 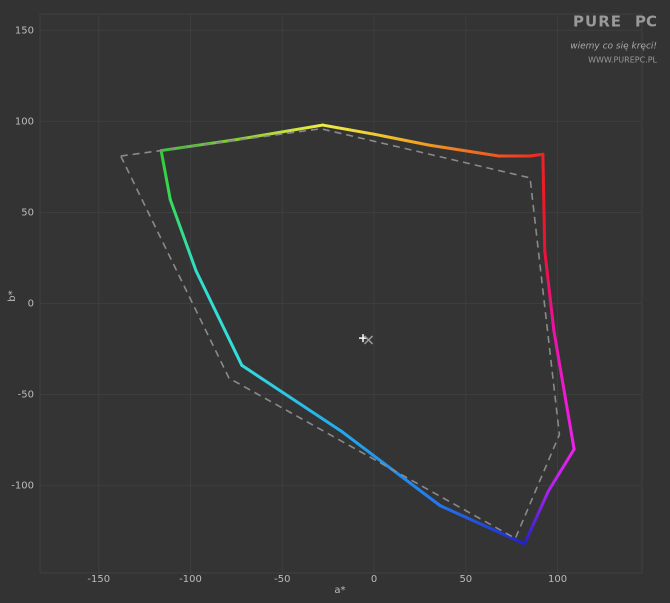 I want to click on y-axis-label: b*, so click(x=12, y=295).